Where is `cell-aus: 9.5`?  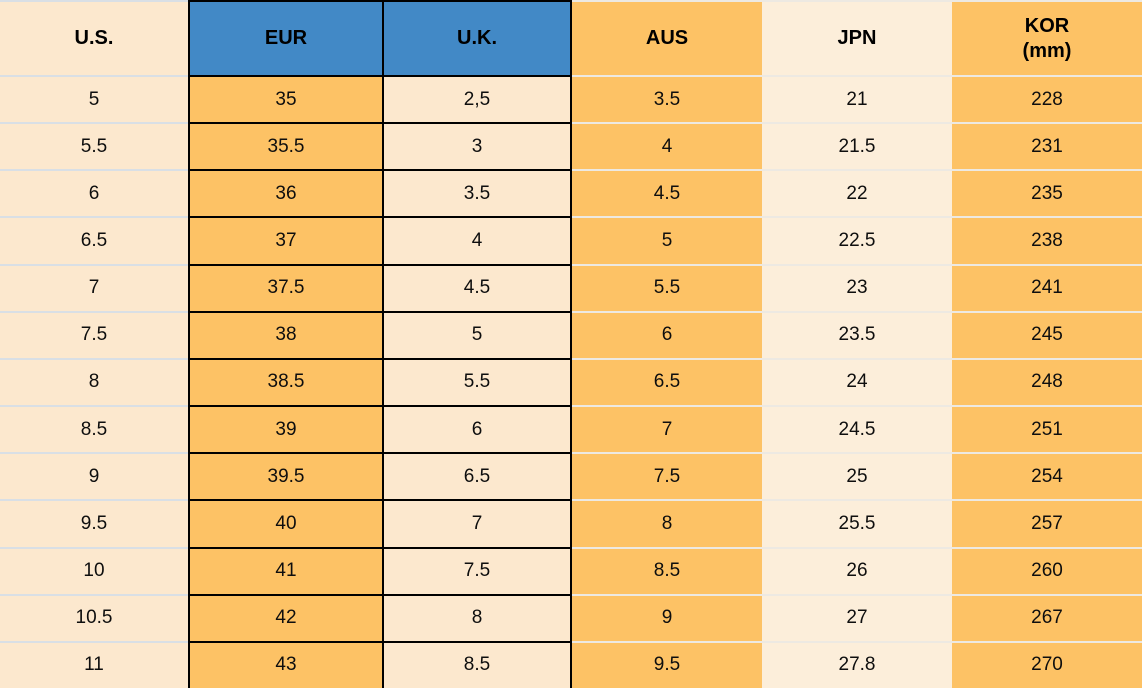
cell-aus: 9.5 is located at coordinates (667, 664).